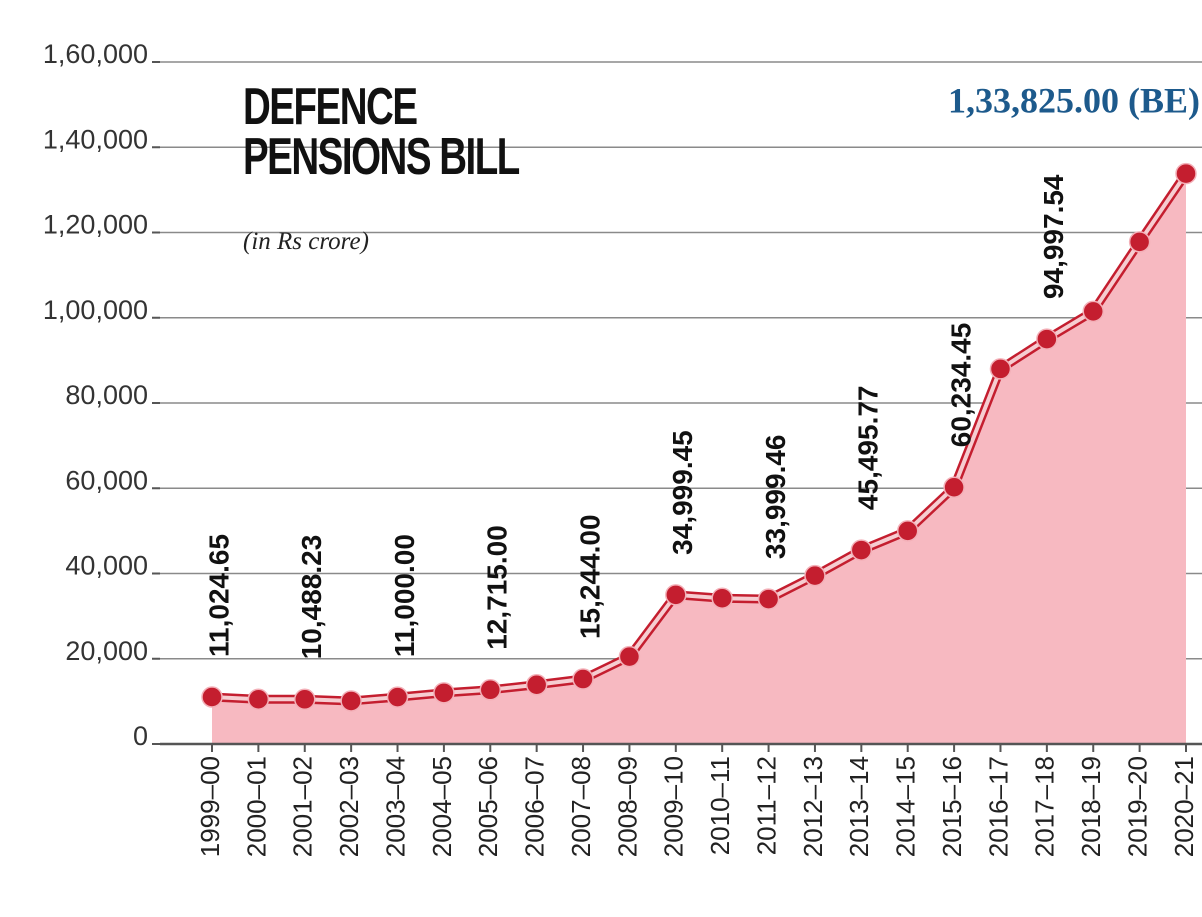  What do you see at coordinates (106, 395) in the screenshot?
I see `y-tick-label: 80,000` at bounding box center [106, 395].